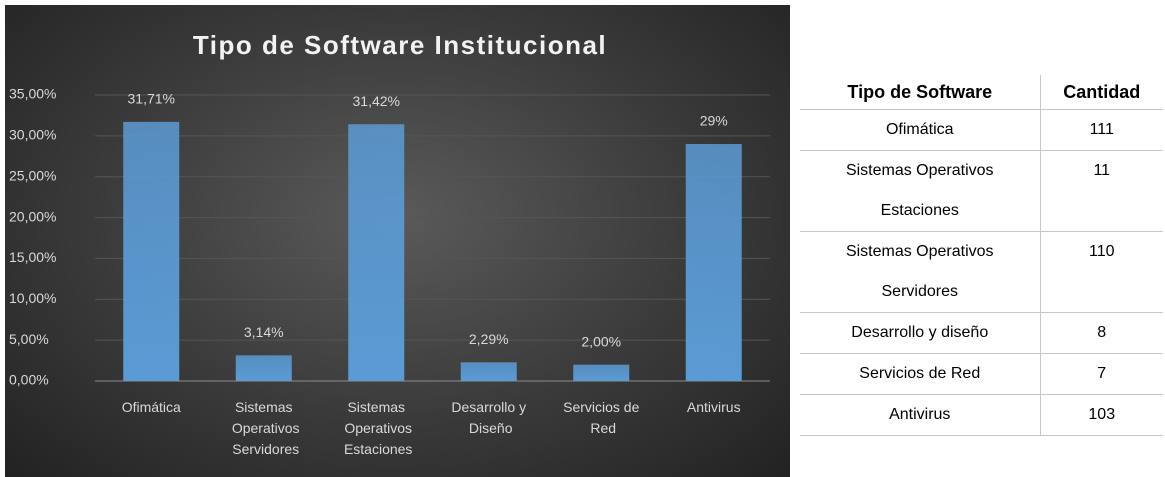  I want to click on table-cell: Antivirus, so click(920, 415).